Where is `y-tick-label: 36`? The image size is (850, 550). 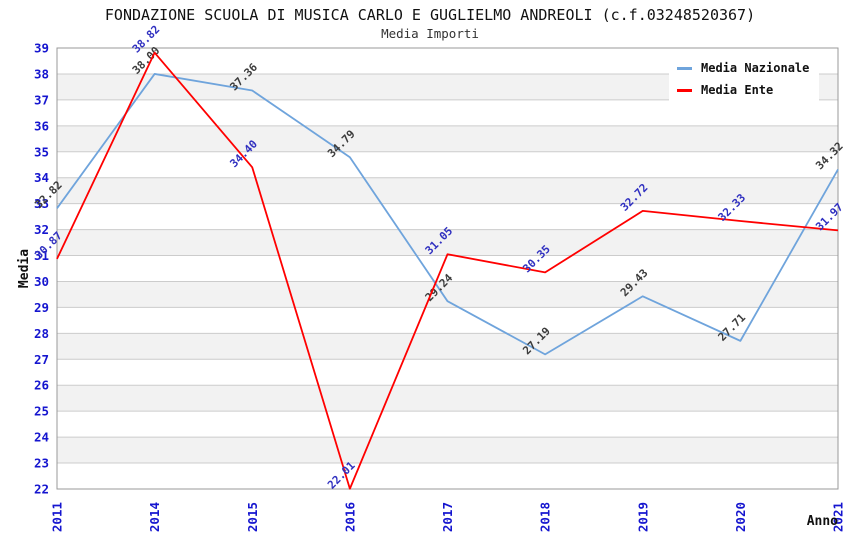 y-tick-label: 36 is located at coordinates (41, 125).